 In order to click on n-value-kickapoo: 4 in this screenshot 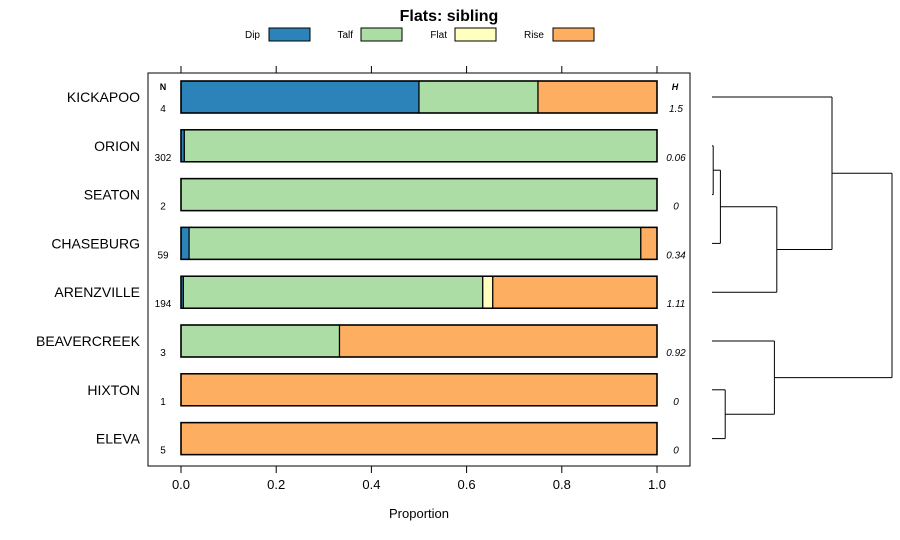, I will do `click(163, 109)`.